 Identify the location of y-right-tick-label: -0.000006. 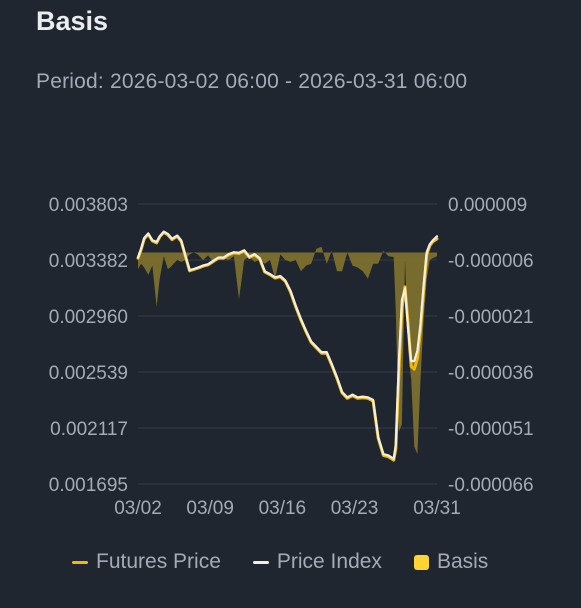
(491, 261).